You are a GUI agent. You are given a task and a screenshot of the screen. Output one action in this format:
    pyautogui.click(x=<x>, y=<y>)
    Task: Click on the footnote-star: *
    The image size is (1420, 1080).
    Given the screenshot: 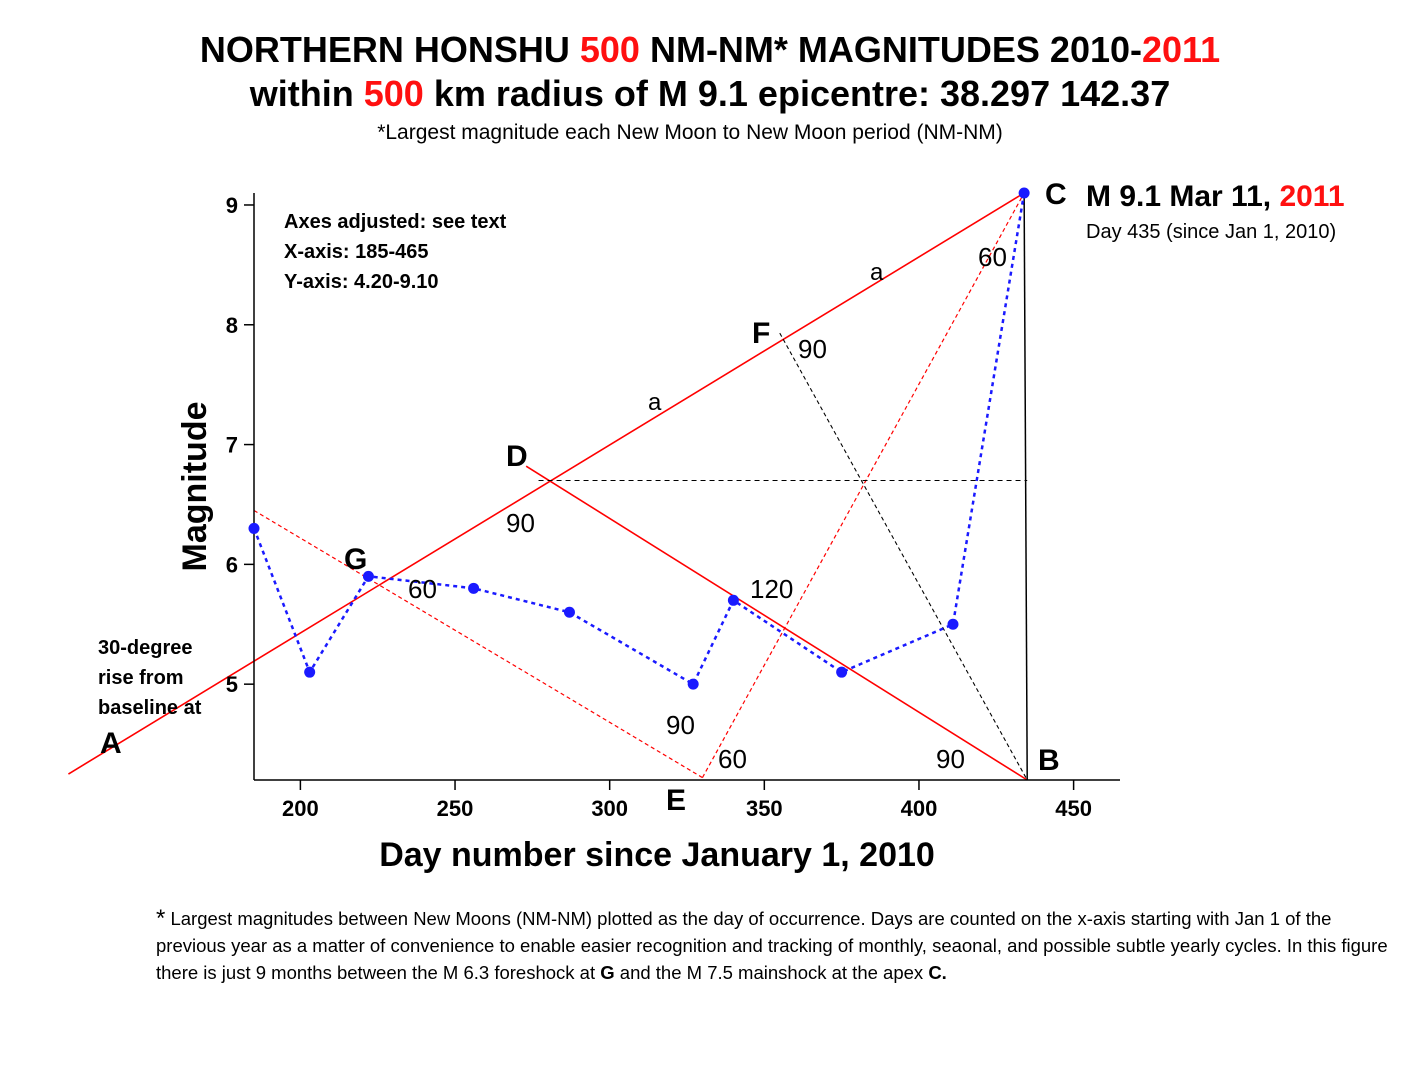 What is the action you would take?
    pyautogui.click(x=161, y=918)
    